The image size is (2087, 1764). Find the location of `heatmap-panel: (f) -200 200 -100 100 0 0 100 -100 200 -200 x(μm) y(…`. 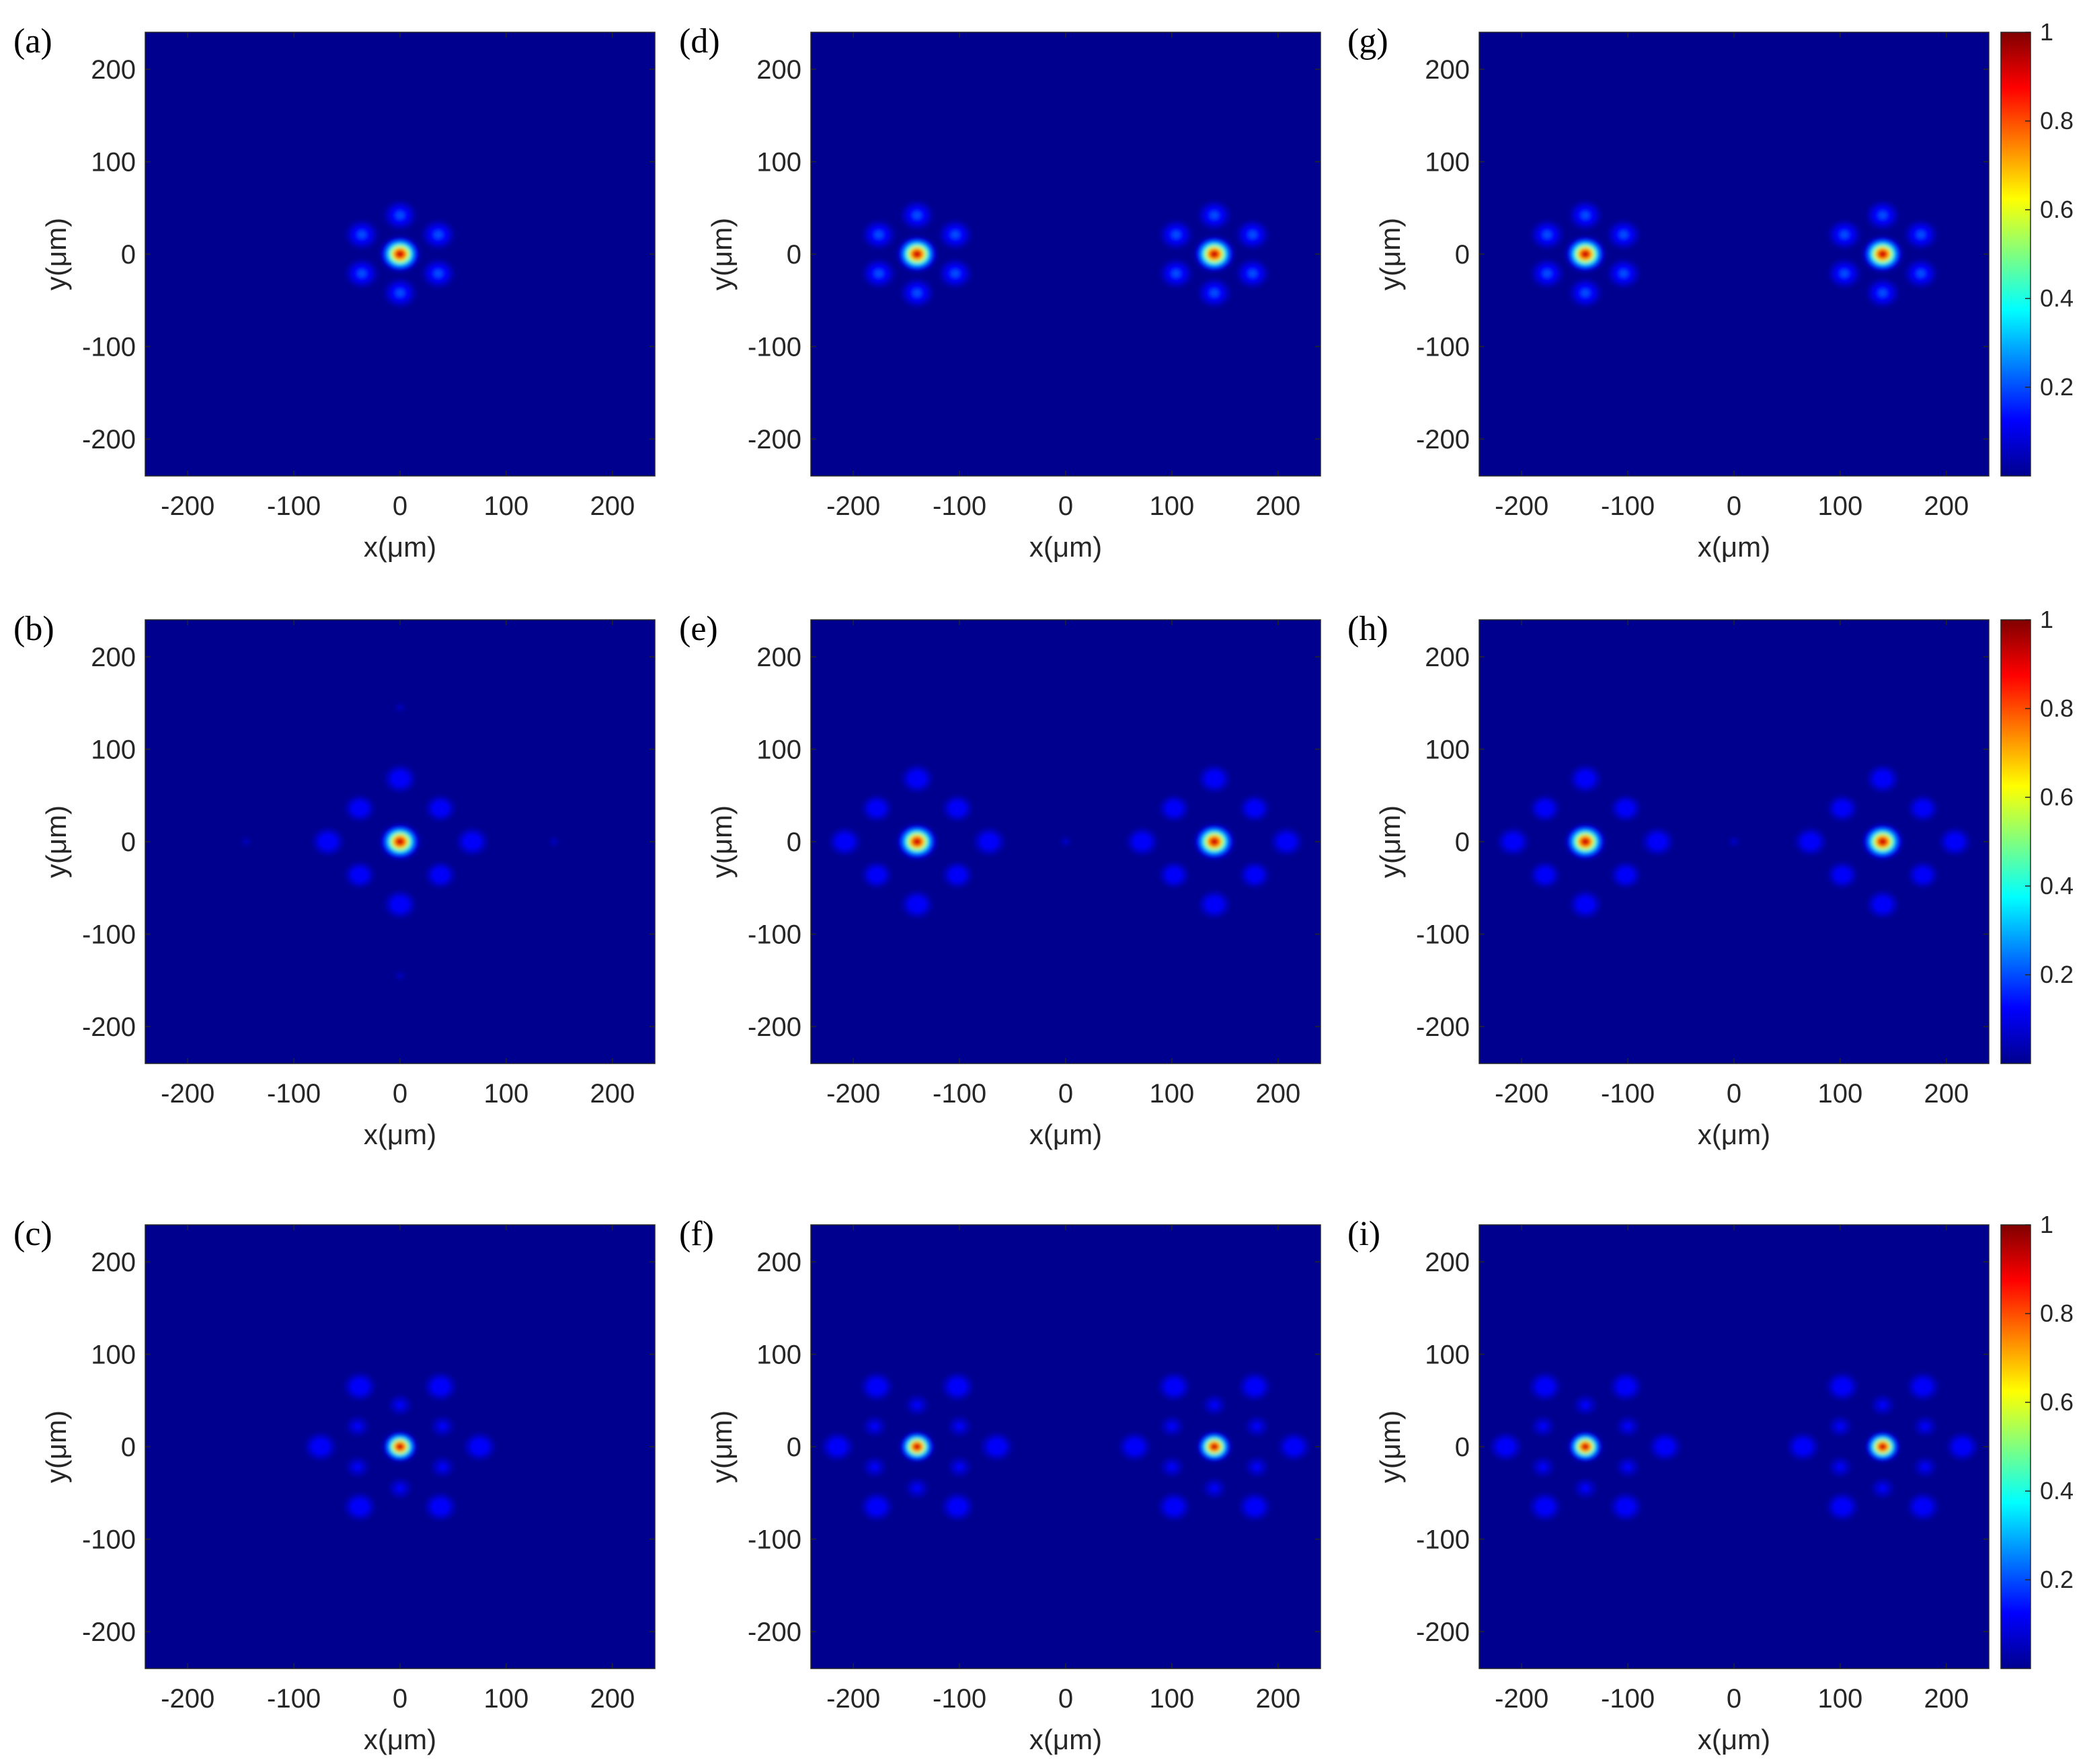

heatmap-panel: (f) -200 200 -100 100 0 0 100 -100 200 -200 x(μm) y(… is located at coordinates (1000, 1485).